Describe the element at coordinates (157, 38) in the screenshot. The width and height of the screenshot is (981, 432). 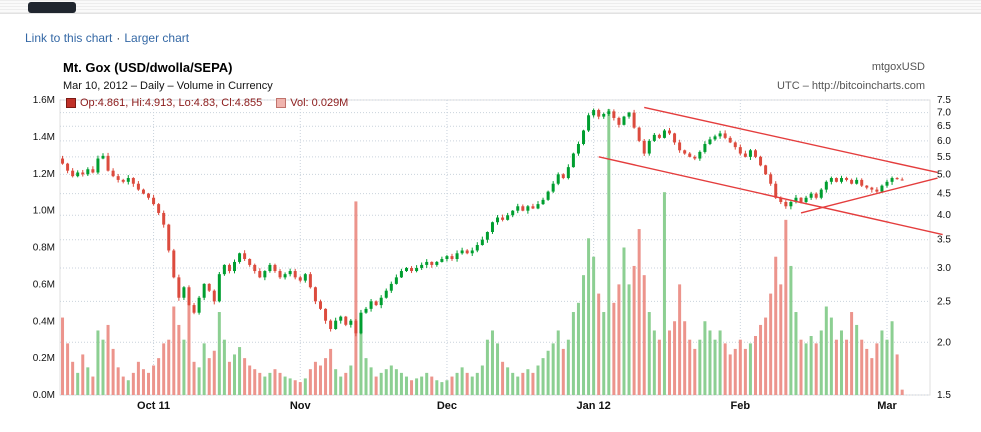
I see `larger-chart-link: Larger chart` at that location.